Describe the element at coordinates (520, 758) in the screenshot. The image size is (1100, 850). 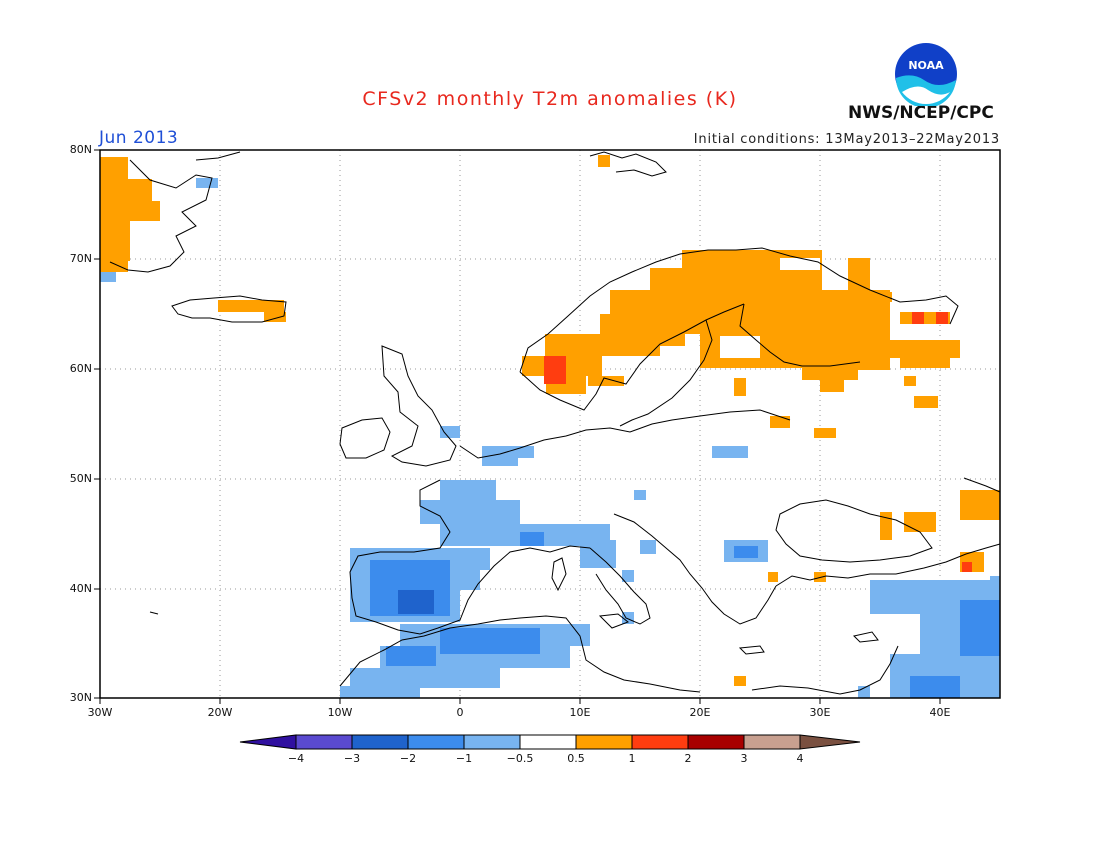
I see `colorbar-label: −0.5` at that location.